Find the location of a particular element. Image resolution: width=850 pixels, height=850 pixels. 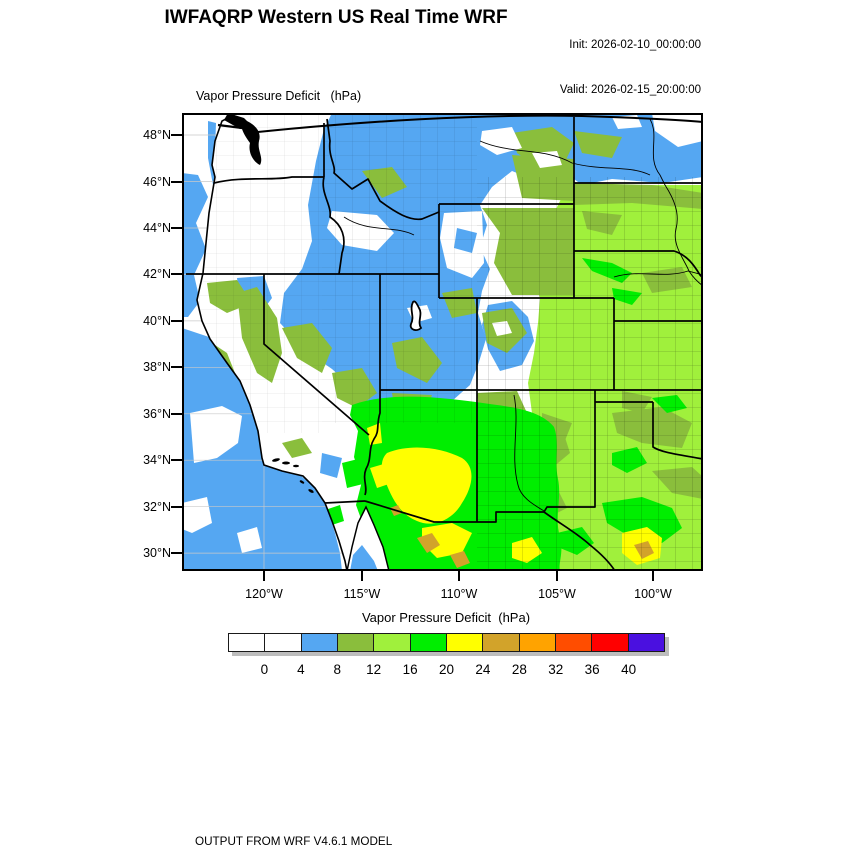

ocean-dry-patches is located at coordinates (222, 479).